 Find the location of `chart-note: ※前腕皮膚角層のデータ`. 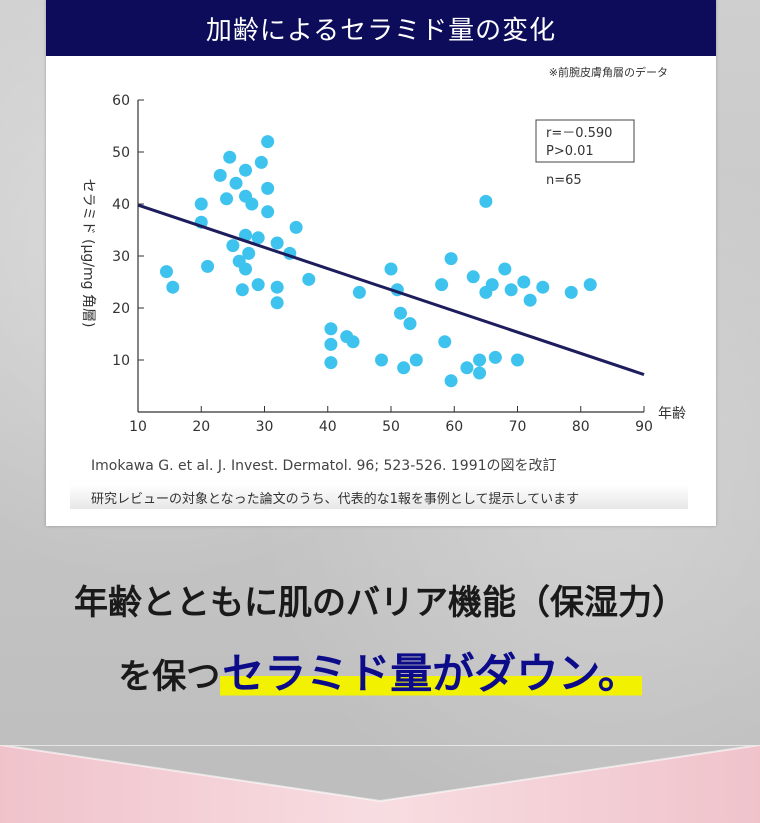

chart-note: ※前腕皮膚角層のデータ is located at coordinates (608, 72).